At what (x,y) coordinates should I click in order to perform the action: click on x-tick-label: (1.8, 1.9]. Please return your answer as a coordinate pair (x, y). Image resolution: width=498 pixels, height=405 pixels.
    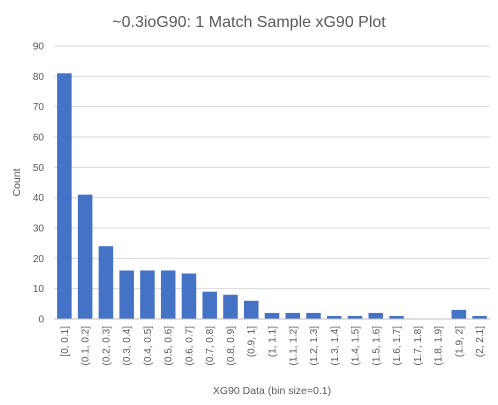
    Looking at the image, I should click on (439, 346).